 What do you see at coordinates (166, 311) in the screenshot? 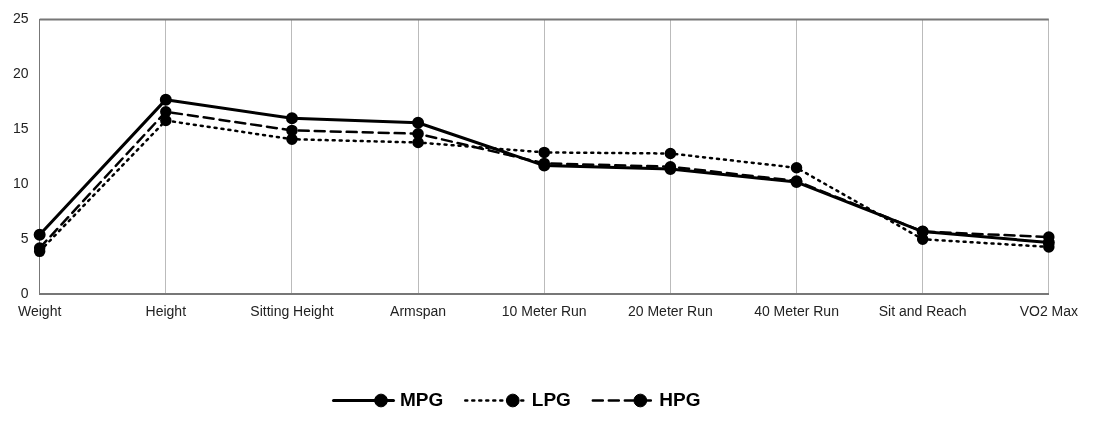
I see `x-tick-label: Height` at bounding box center [166, 311].